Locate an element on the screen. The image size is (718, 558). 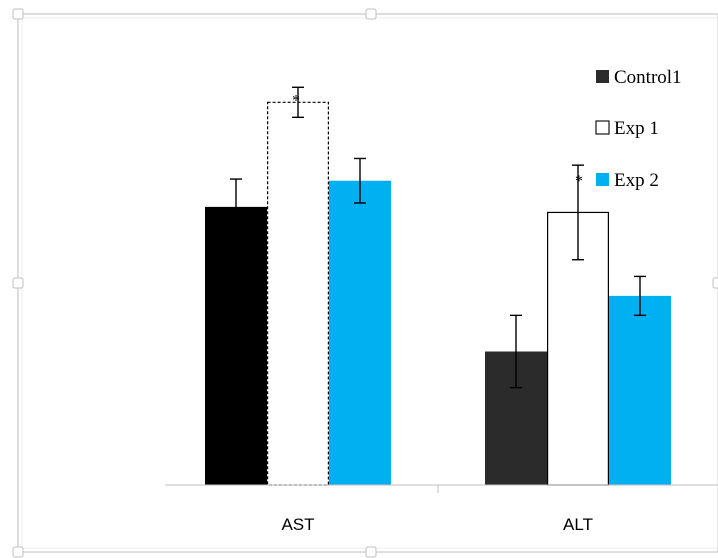
legend: Control1 Exp 1 Exp 2 * is located at coordinates (628, 129).